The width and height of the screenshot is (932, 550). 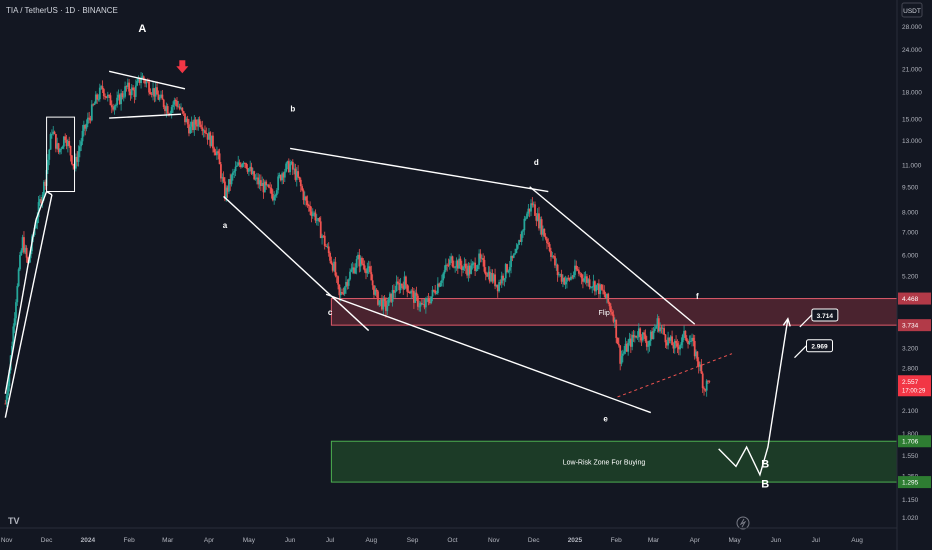 What do you see at coordinates (209, 540) in the screenshot?
I see `time-label: Apr` at bounding box center [209, 540].